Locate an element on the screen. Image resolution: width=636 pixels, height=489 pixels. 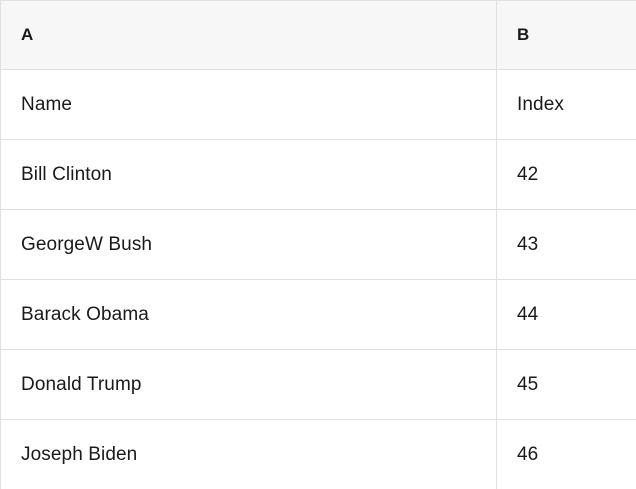
table-row: GeorgeW Bush 43 is located at coordinates (318, 245).